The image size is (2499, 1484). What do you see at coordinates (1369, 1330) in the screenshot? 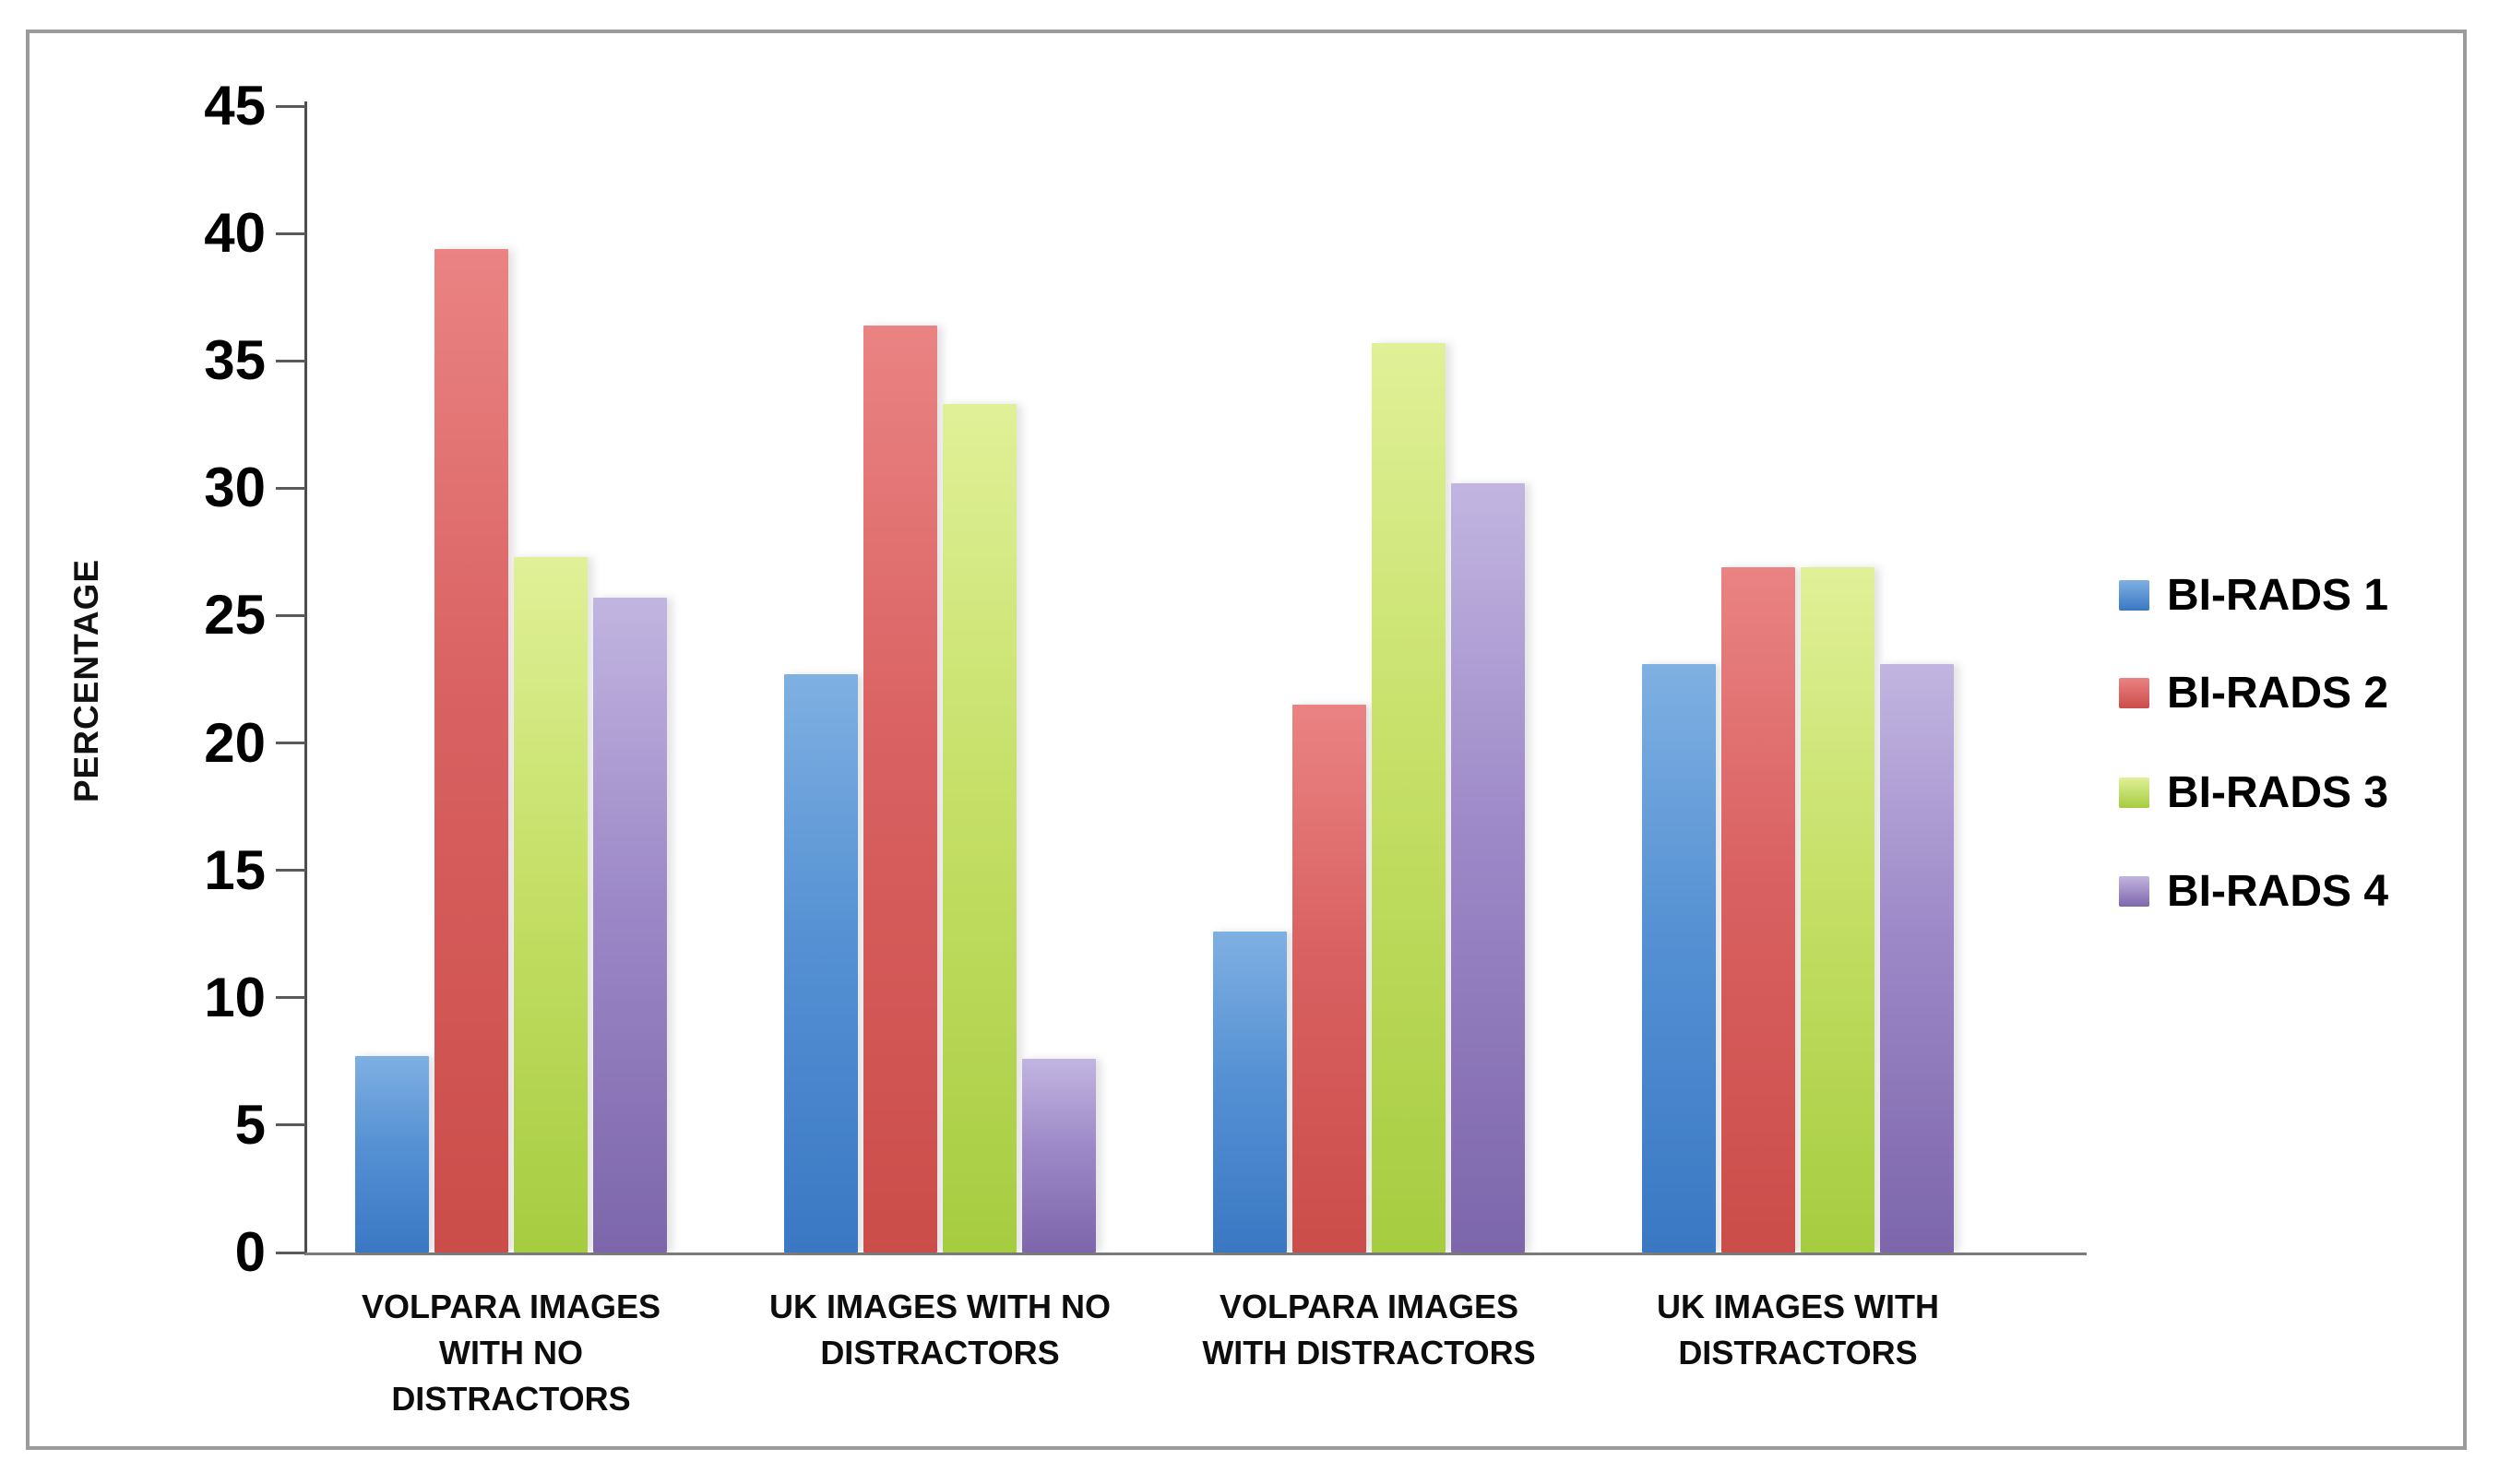
I see `category-label-group3: VOLPARA IMAGES WITH DISTRACTORS` at bounding box center [1369, 1330].